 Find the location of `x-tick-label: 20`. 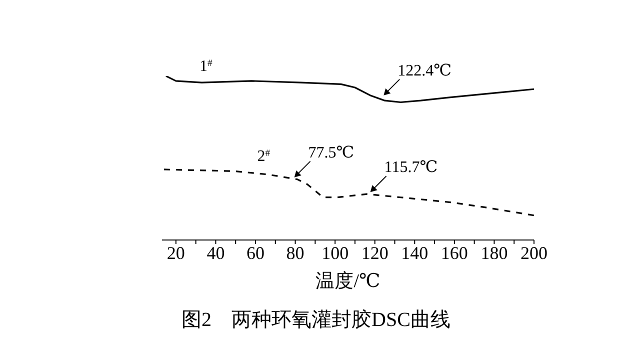

x-tick-label: 20 is located at coordinates (175, 252).